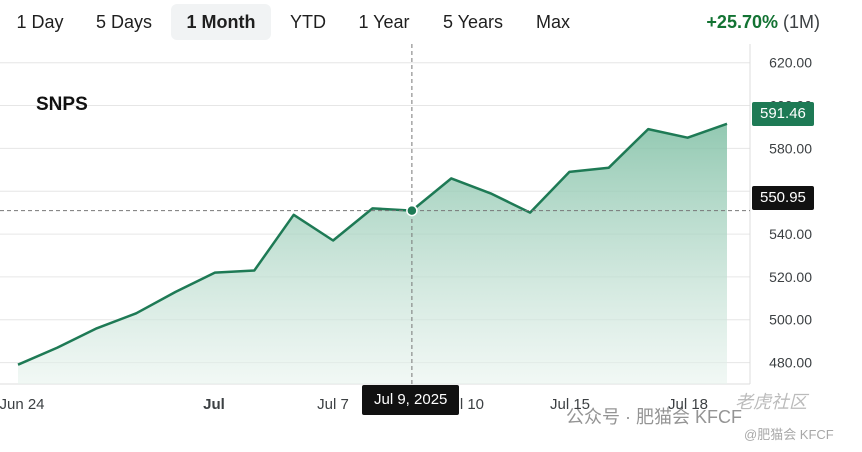 This screenshot has width=862, height=452. I want to click on tab-1-month: 1 Month, so click(221, 22).